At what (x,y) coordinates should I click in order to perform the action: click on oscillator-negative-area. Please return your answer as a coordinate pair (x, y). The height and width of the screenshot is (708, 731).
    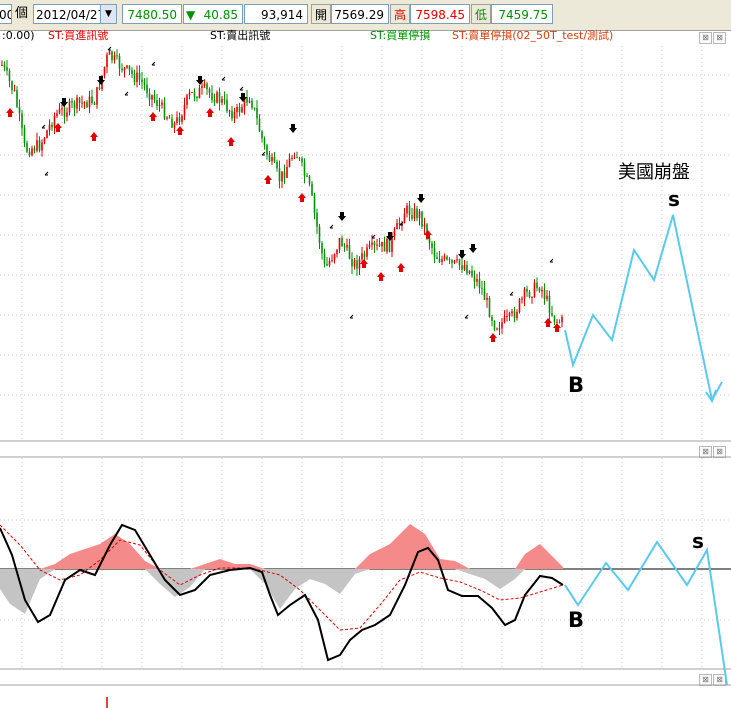
    Looking at the image, I should click on (281, 591).